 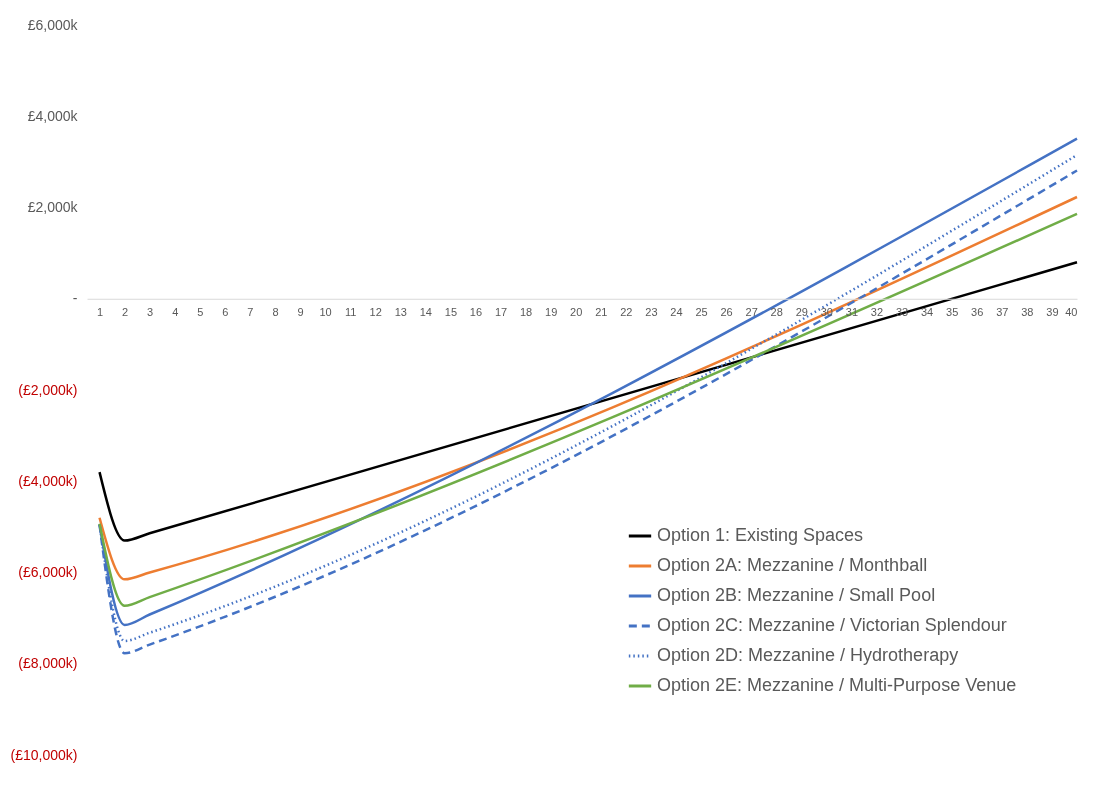 What do you see at coordinates (250, 312) in the screenshot?
I see `x-tick-label: 7` at bounding box center [250, 312].